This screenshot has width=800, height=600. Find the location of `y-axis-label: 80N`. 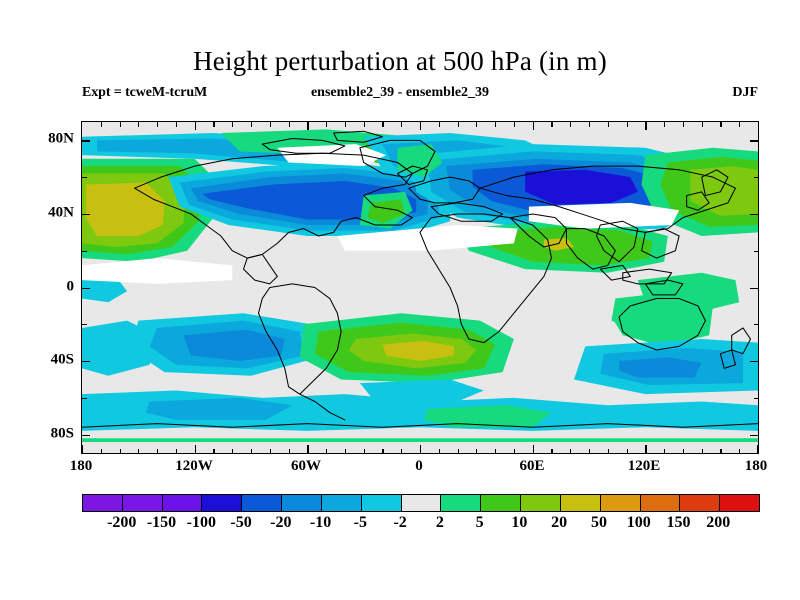

y-axis-label: 80N is located at coordinates (61, 138).